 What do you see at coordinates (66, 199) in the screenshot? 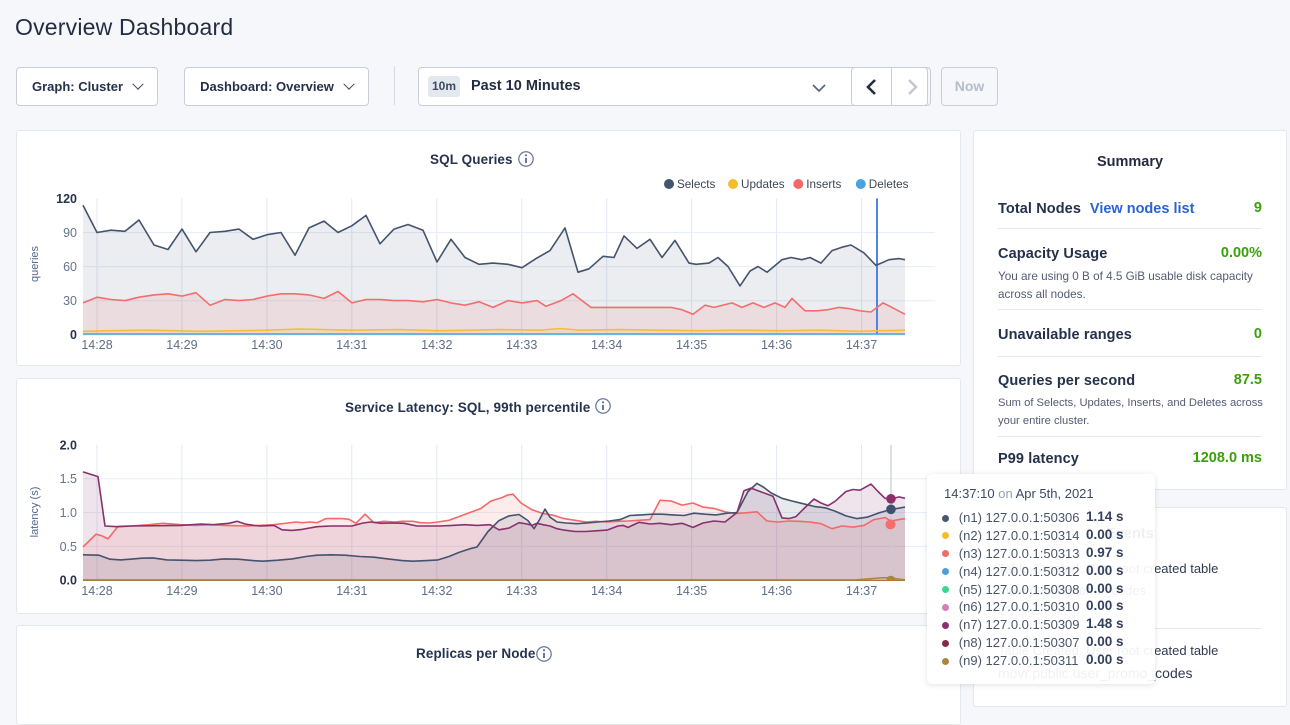
I see `svg-text: 120` at bounding box center [66, 199].